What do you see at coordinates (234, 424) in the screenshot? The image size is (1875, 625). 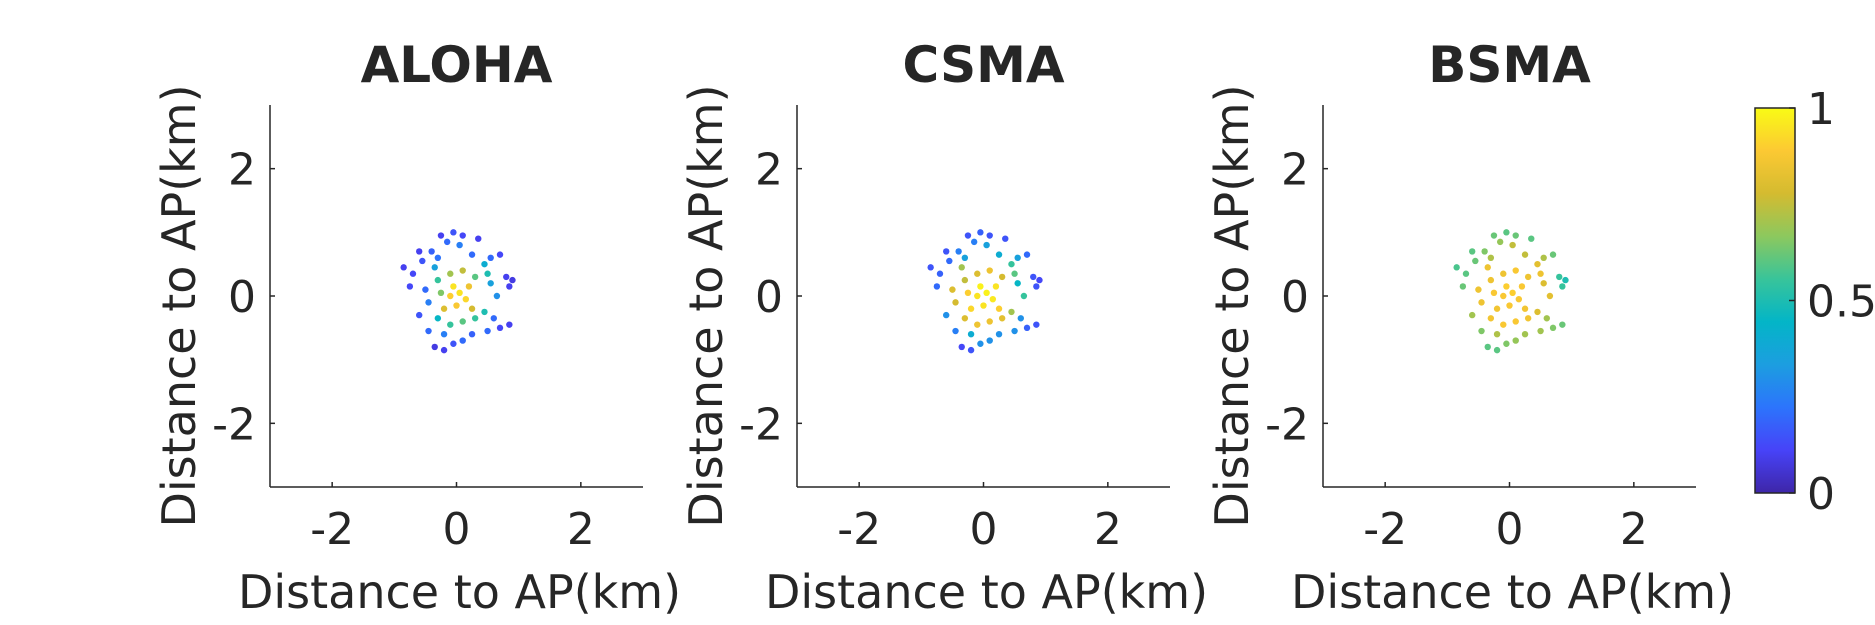 I see `y-tick-label: -2` at bounding box center [234, 424].